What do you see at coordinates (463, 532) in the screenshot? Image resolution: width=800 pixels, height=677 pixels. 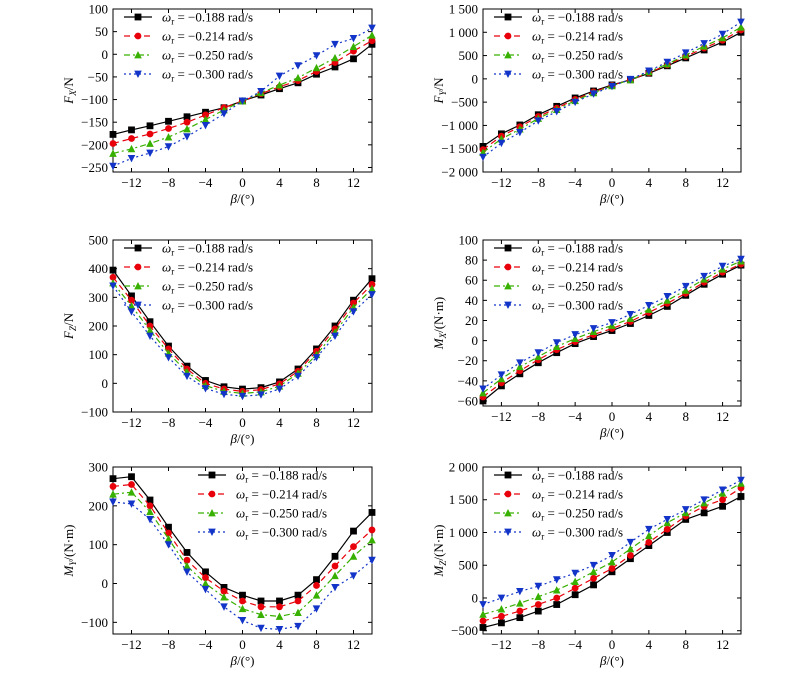 I see `y-tick-label: 1 000` at bounding box center [463, 532].